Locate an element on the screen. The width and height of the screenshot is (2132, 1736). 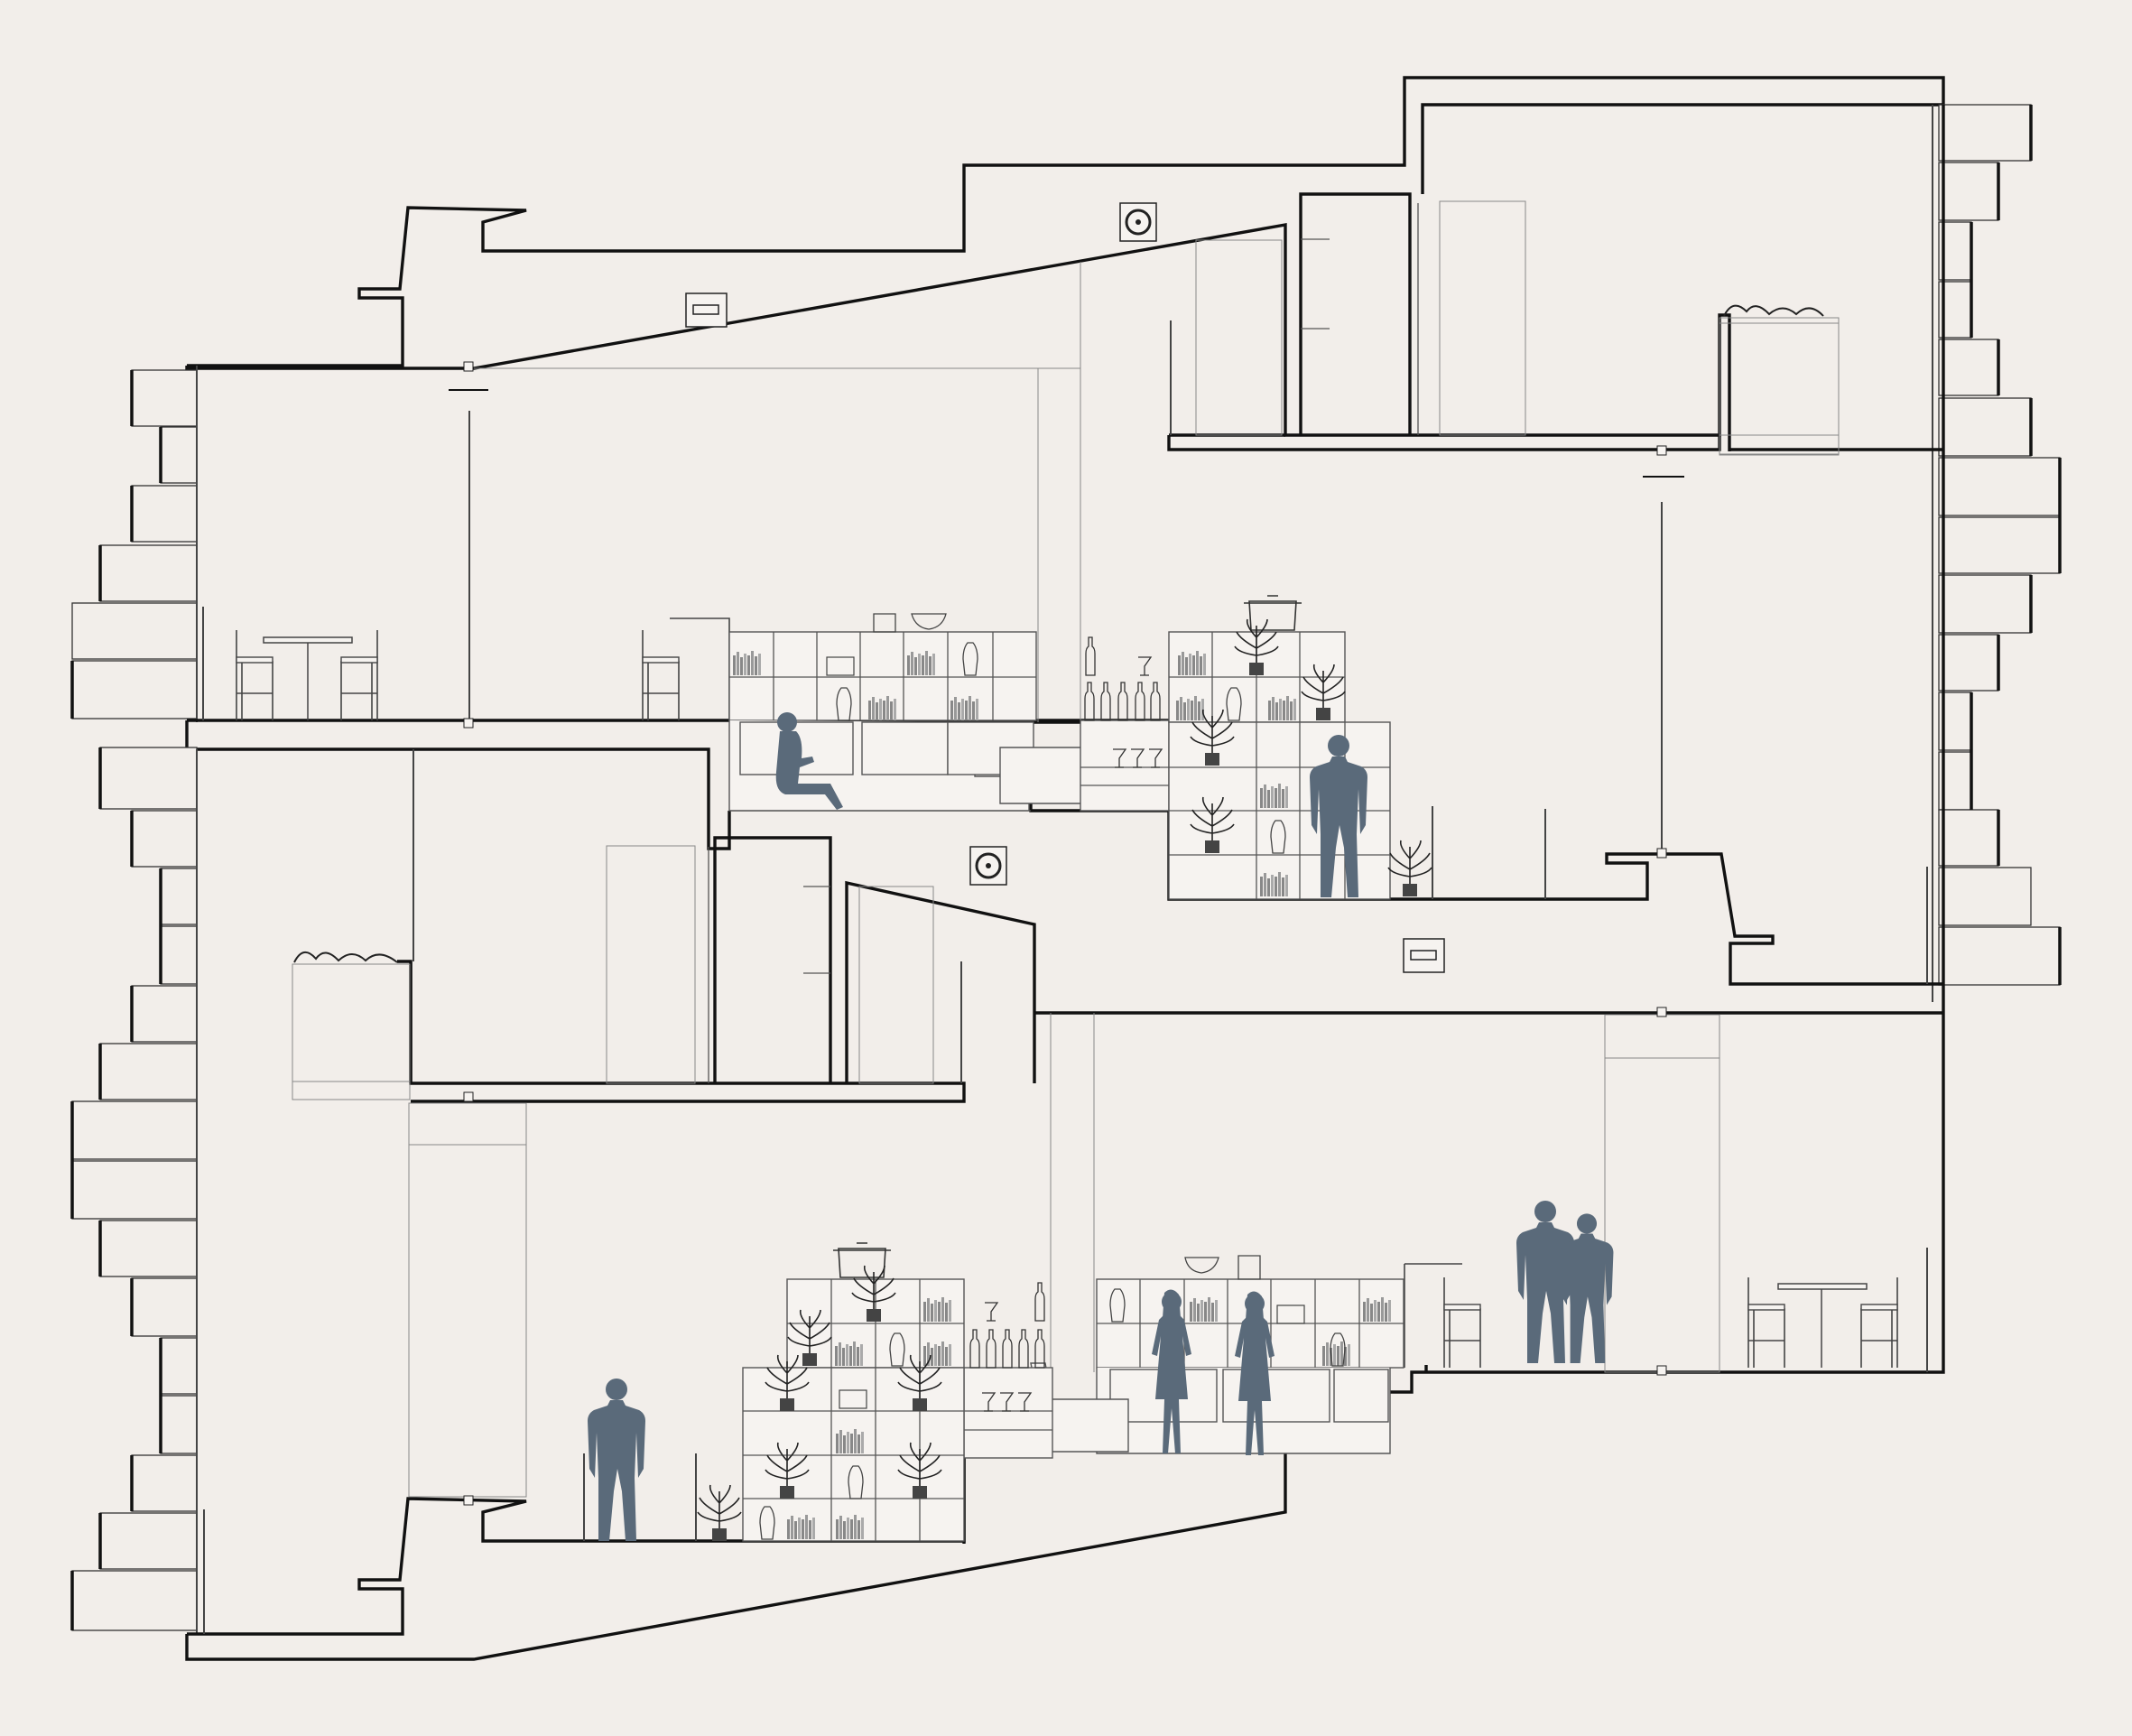
upper-planter is located at coordinates (1780, 370).